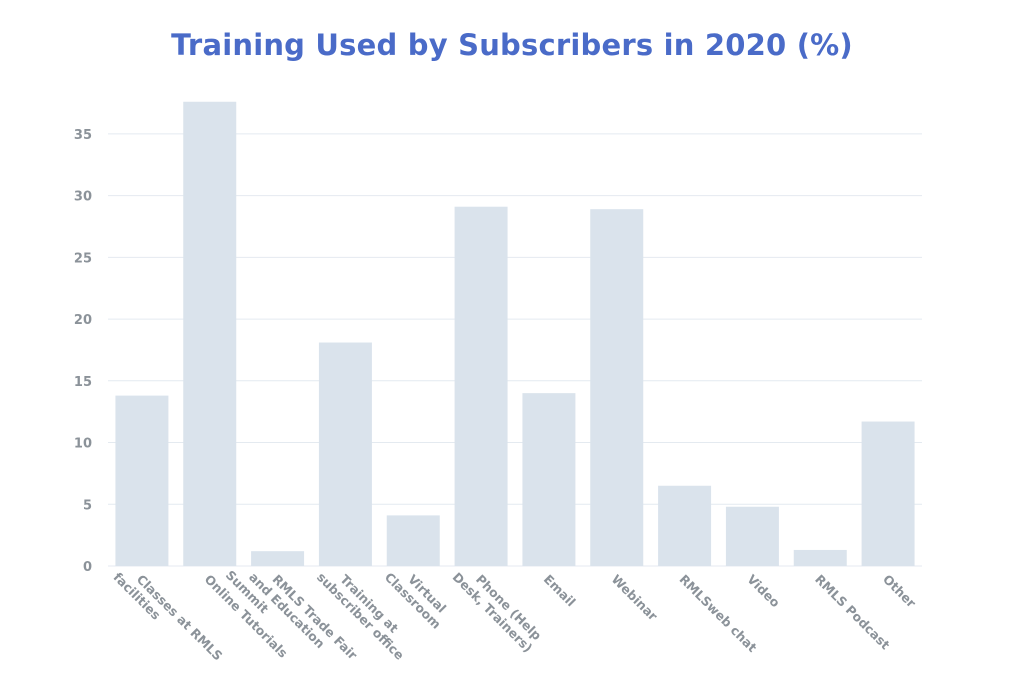 The height and width of the screenshot is (682, 1024). What do you see at coordinates (87, 567) in the screenshot?
I see `y-tick-label: 0` at bounding box center [87, 567].